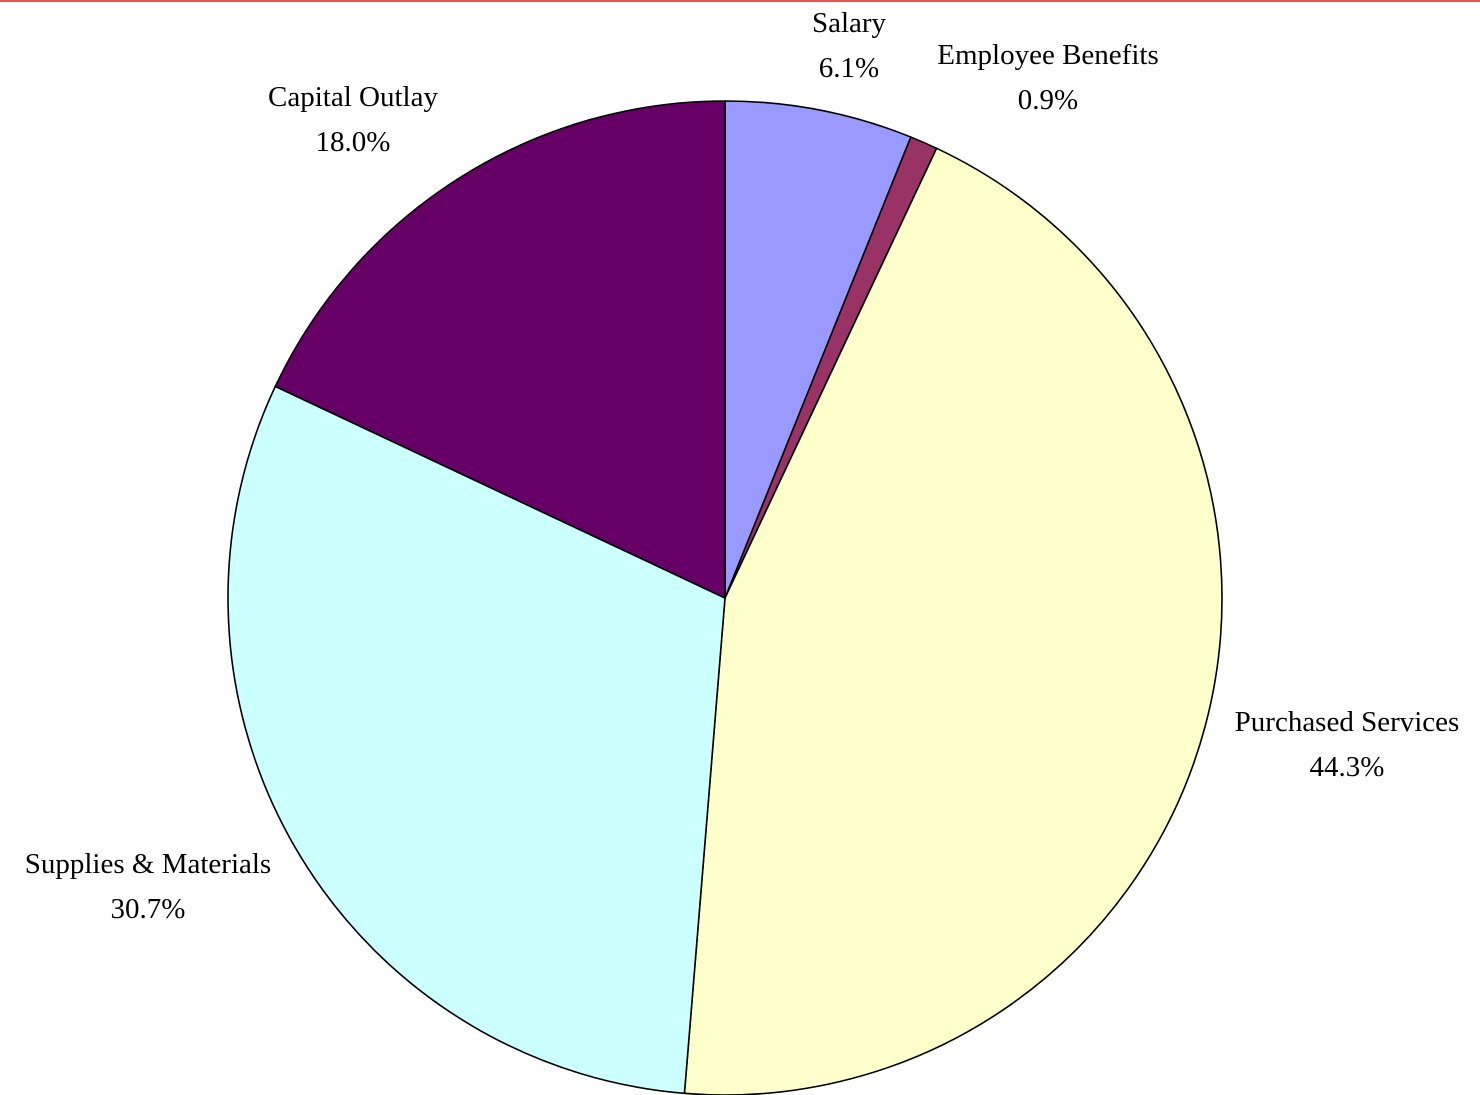  Describe the element at coordinates (849, 68) in the screenshot. I see `slice-value-label: 6.1%` at that location.